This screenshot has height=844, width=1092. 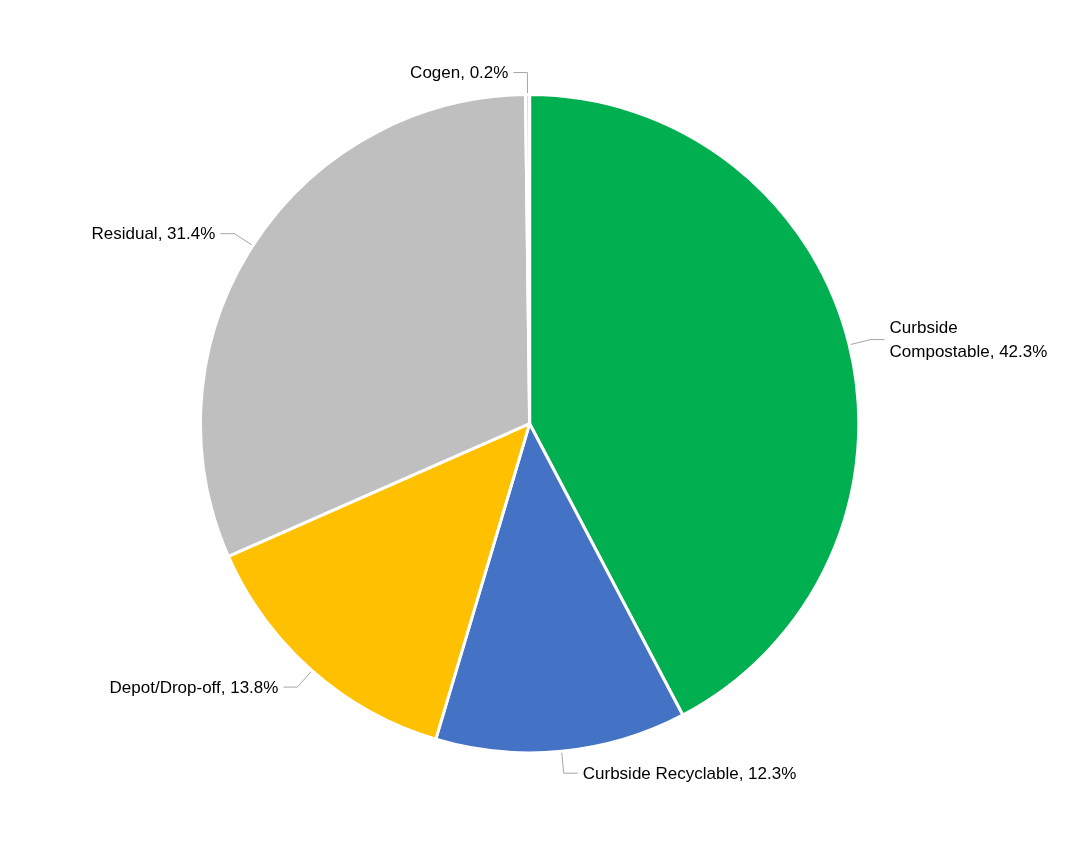 I want to click on slice-label: Residual, 31.4%, so click(x=153, y=234).